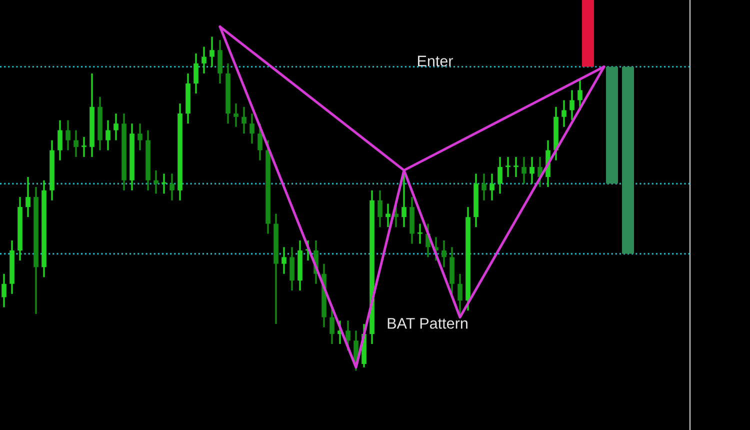 The image size is (750, 430). I want to click on annotation: Enter, so click(436, 61).